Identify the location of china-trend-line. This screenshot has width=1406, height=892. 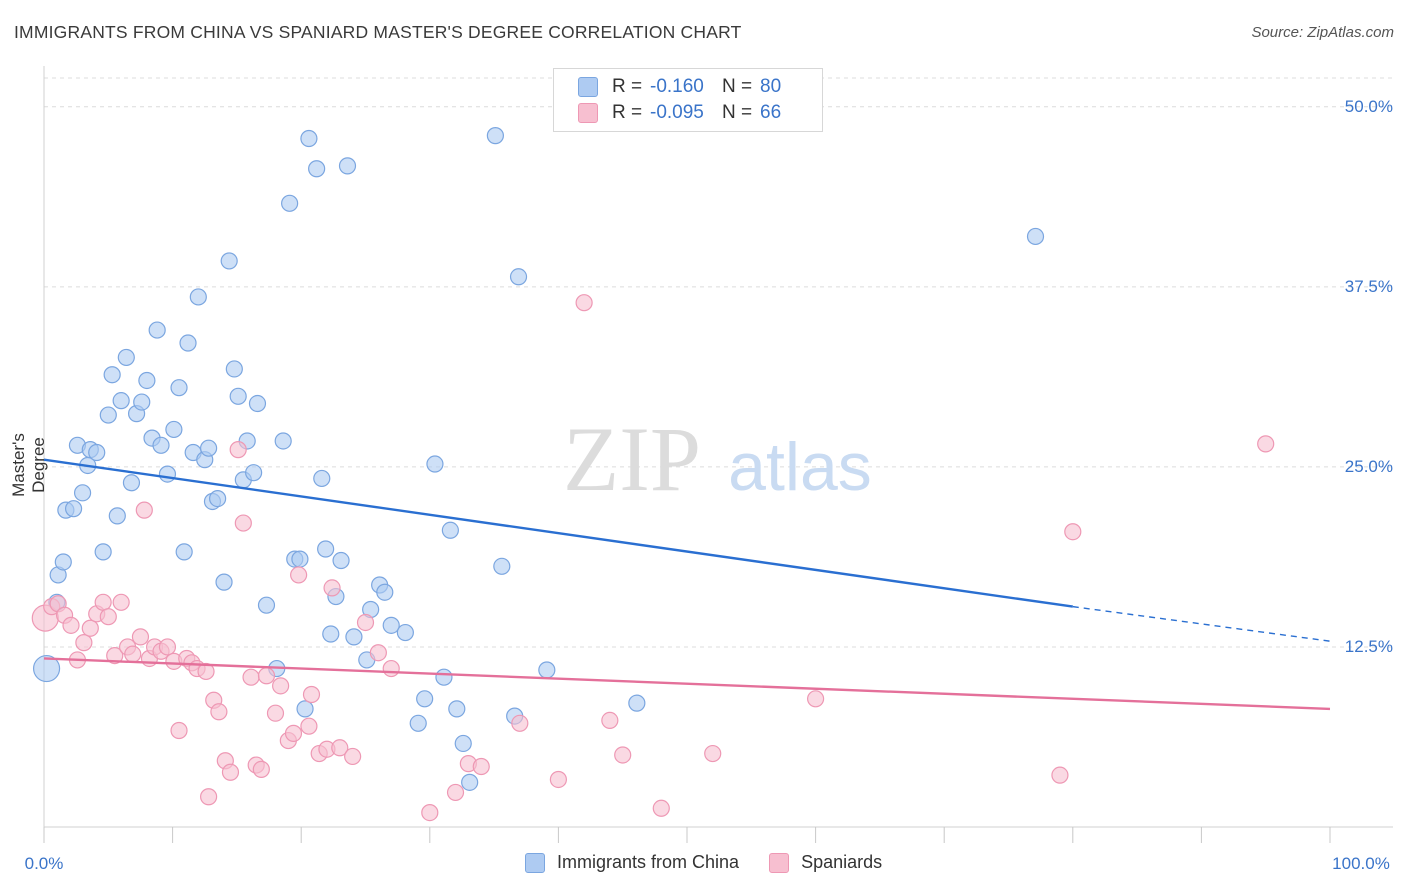
(558, 533).